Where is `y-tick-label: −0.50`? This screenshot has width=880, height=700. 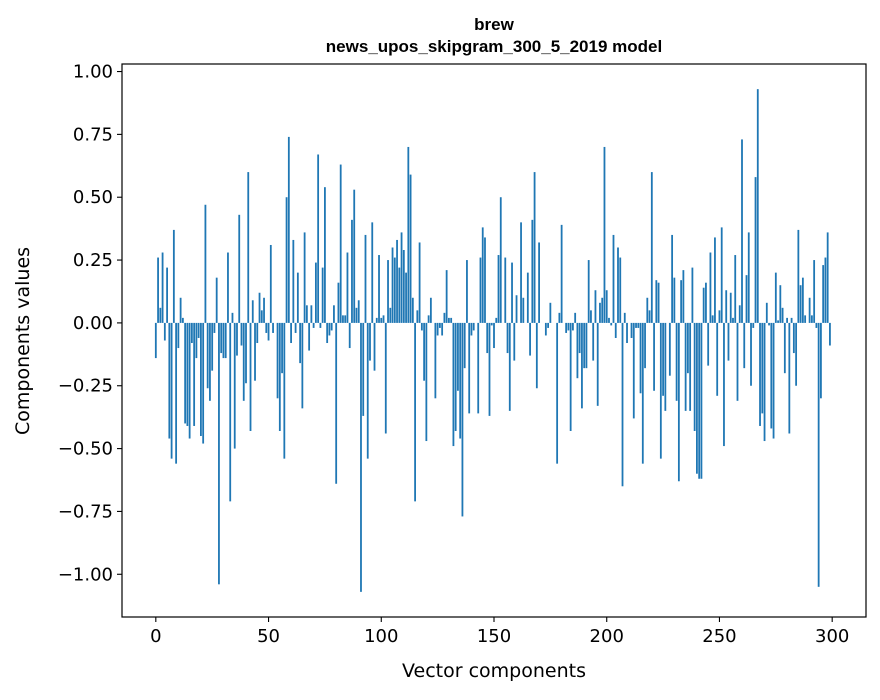
y-tick-label: −0.50 is located at coordinates (85, 449).